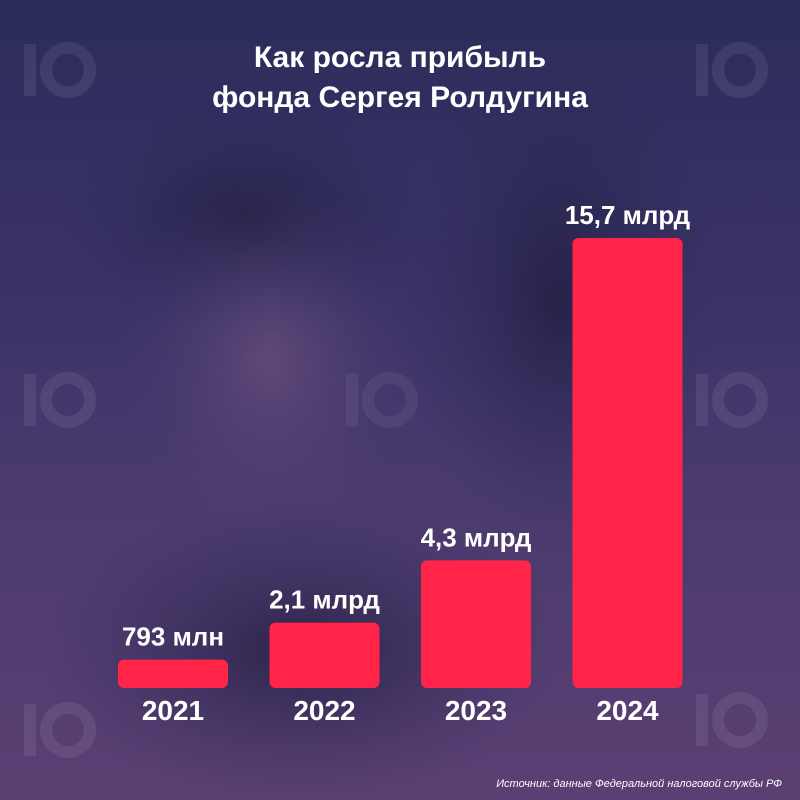  What do you see at coordinates (173, 710) in the screenshot?
I see `x-tick-label-2021: 2021` at bounding box center [173, 710].